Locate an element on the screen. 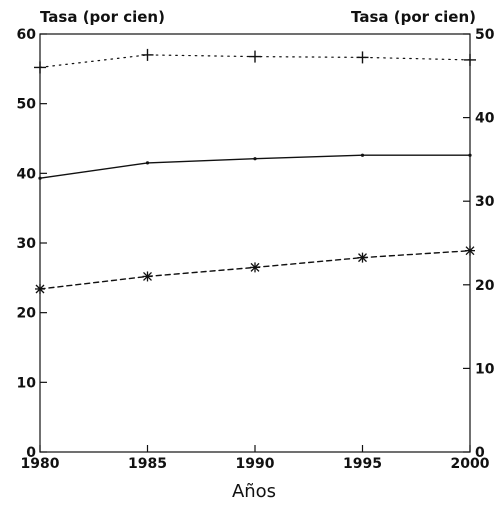 Image resolution: width=496 pixels, height=506 pixels. y-left-tick-label: 60 is located at coordinates (27, 35).